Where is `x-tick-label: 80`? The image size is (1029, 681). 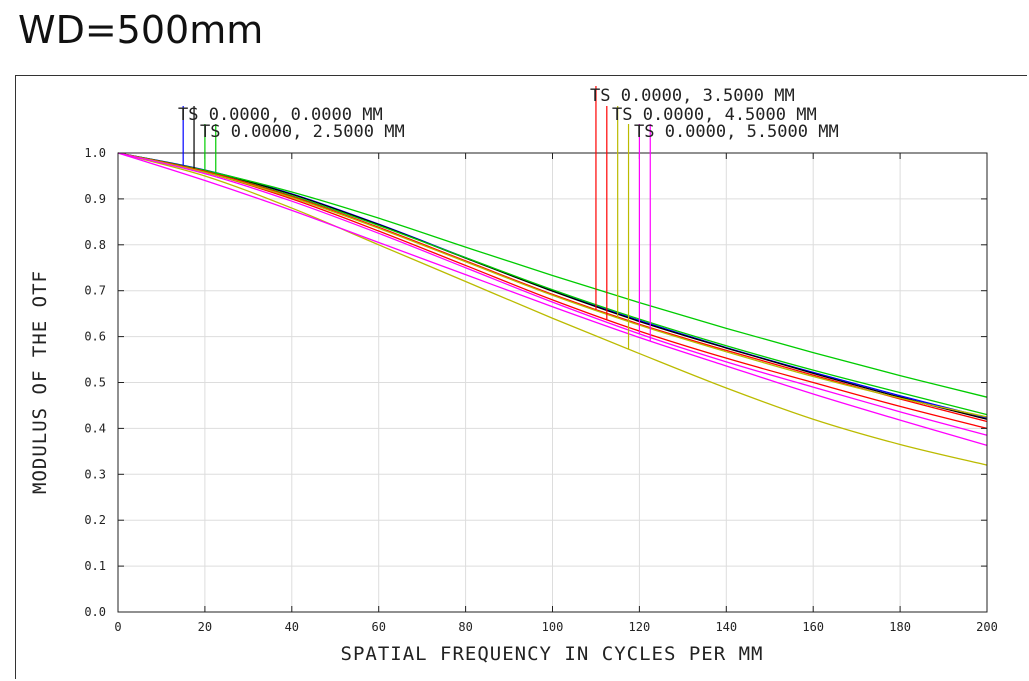 x-tick-label: 80 is located at coordinates (465, 627).